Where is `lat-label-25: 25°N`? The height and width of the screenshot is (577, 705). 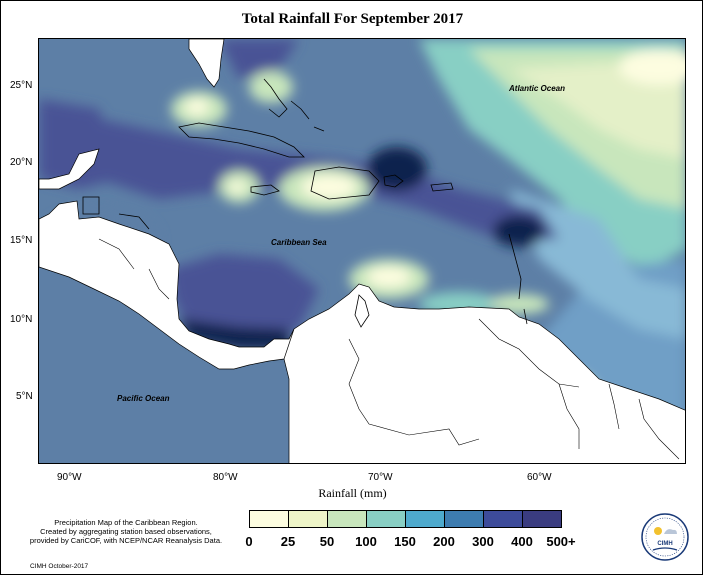 lat-label-25: 25°N is located at coordinates (21, 85).